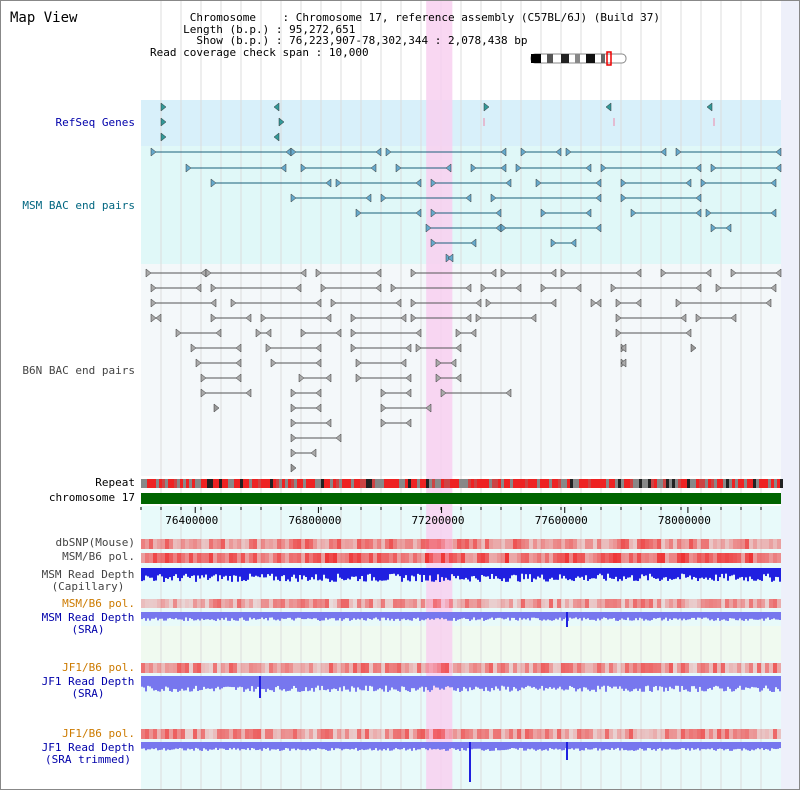  Describe the element at coordinates (95, 122) in the screenshot. I see `refseq-genes-label: RefSeq Genes` at that location.